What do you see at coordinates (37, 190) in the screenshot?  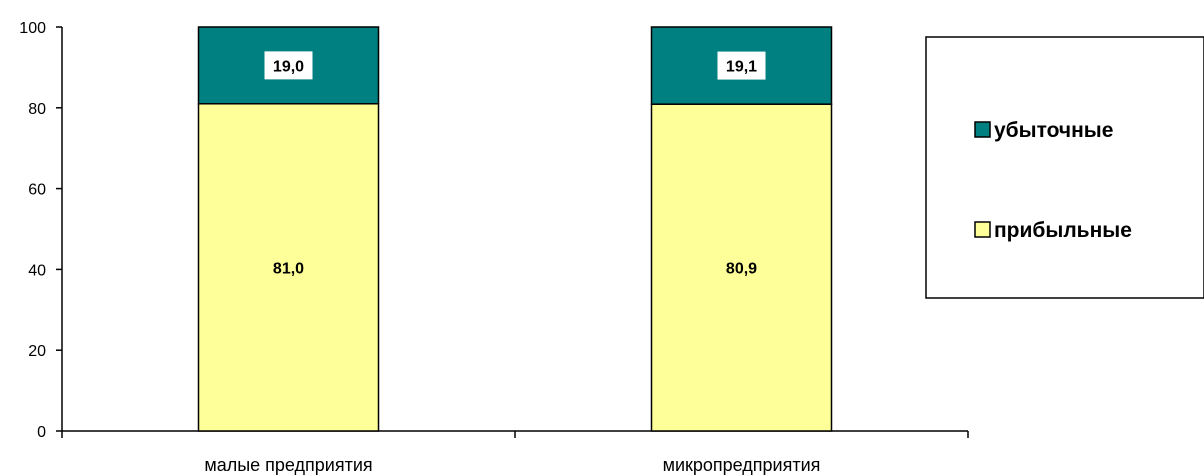 I see `y-tick-label: 60` at bounding box center [37, 190].